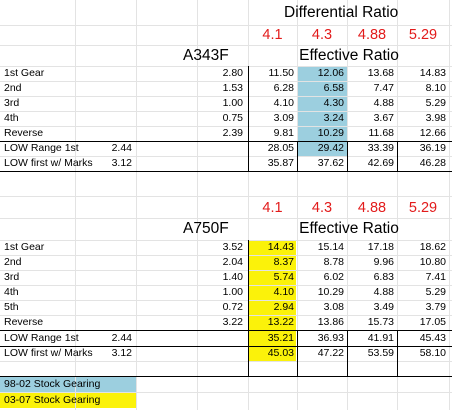 This screenshot has height=410, width=452. I want to click on highlight-a750-4.1-column, so click(272, 301).